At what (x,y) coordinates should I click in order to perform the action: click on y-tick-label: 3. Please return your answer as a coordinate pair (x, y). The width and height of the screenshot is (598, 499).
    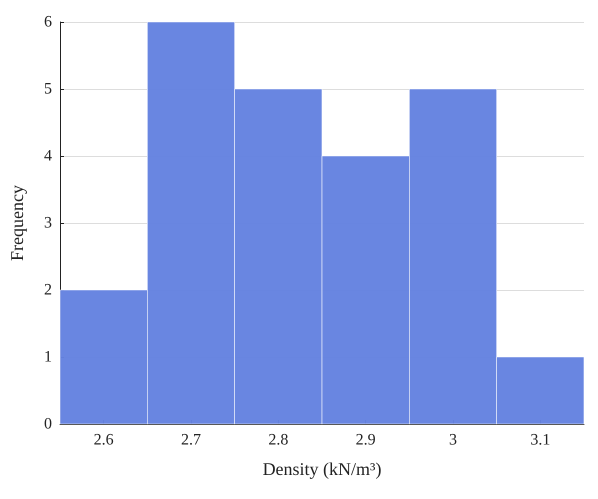
    Looking at the image, I should click on (48, 223).